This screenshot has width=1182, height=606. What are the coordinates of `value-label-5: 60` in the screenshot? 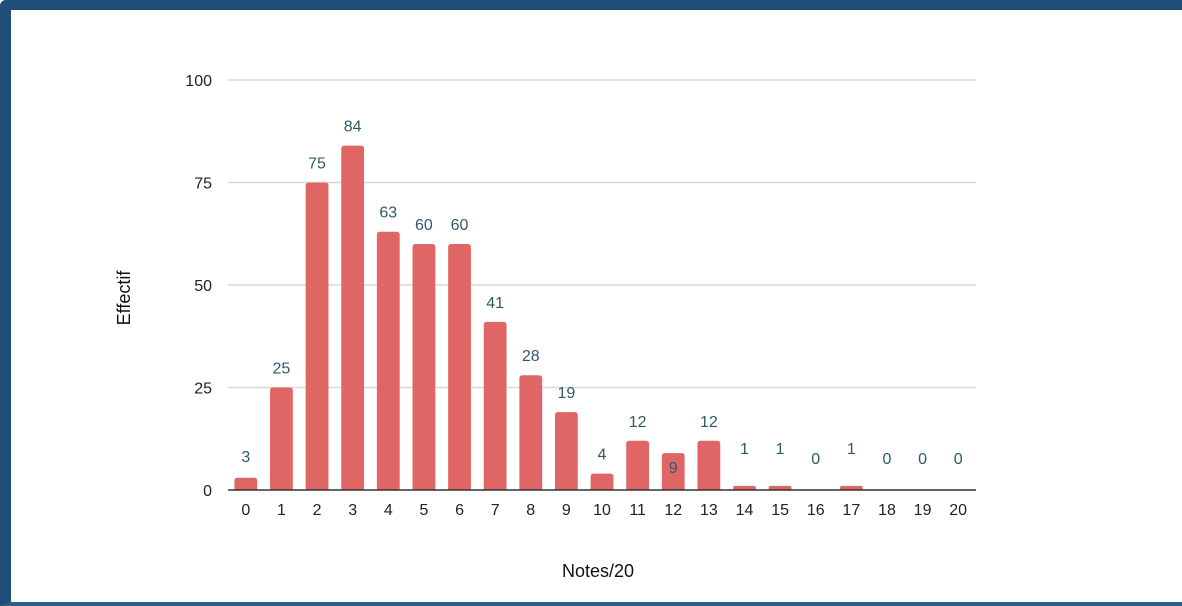 It's located at (424, 225).